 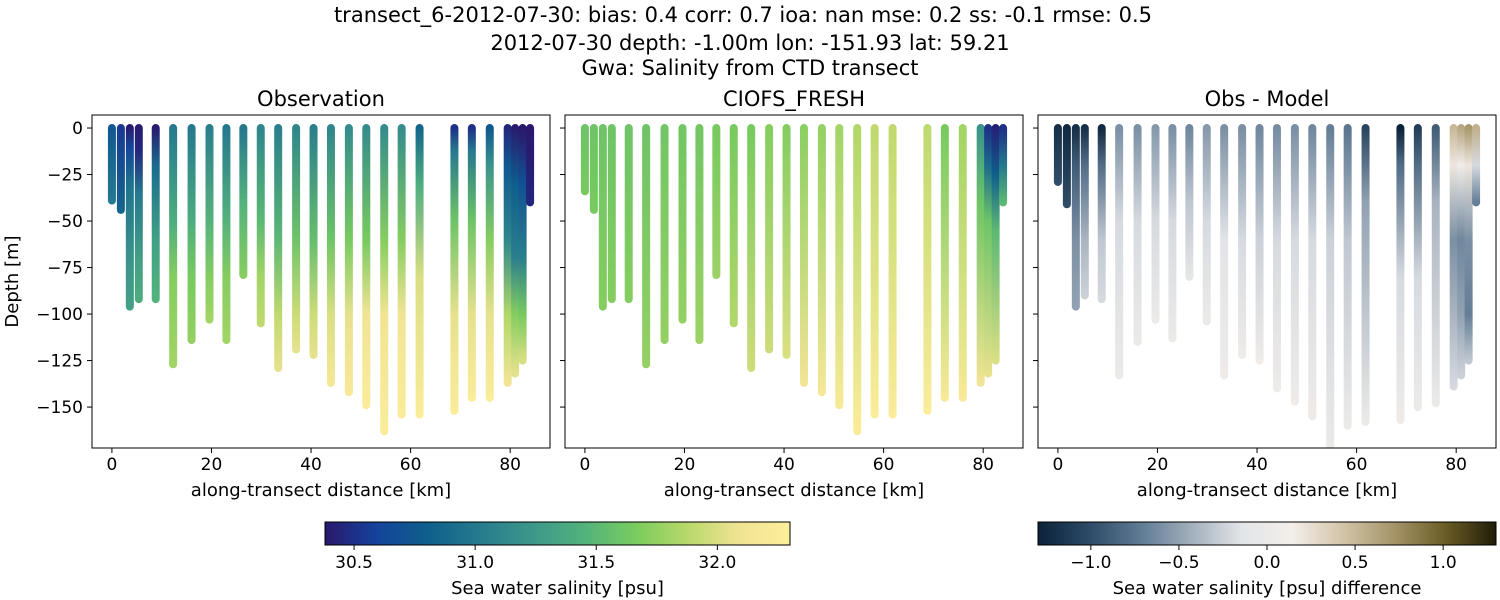 What do you see at coordinates (475, 563) in the screenshot?
I see `colorbar-tick-label: 31.0` at bounding box center [475, 563].